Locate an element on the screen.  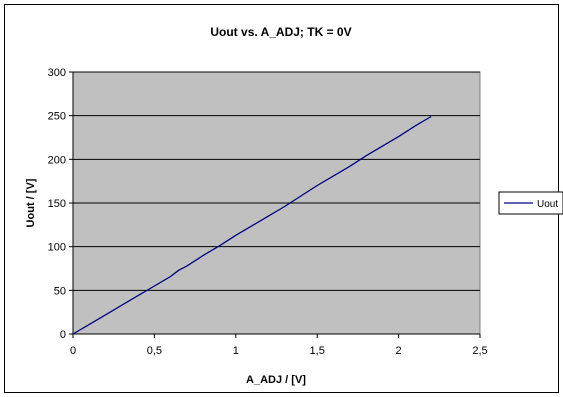
chart-title: Uout vs. A_ADJ; TK = 0V is located at coordinates (280, 32).